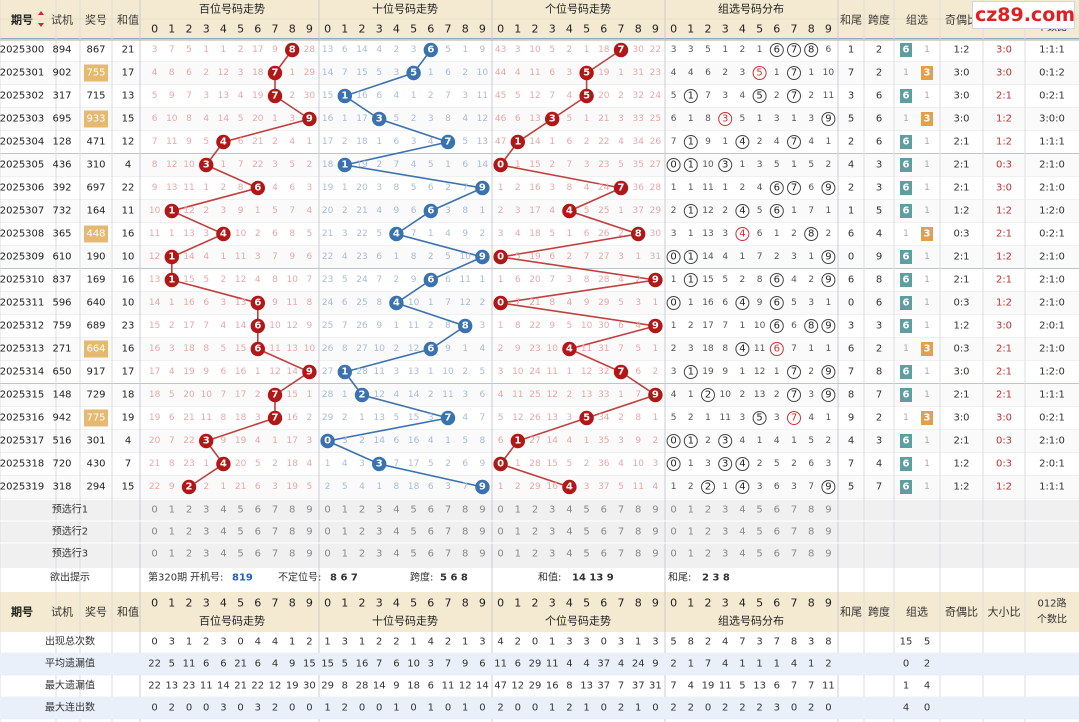 This screenshot has height=722, width=1079. Describe the element at coordinates (961, 257) in the screenshot. I see `odd-even-cell: 2:1` at that location.